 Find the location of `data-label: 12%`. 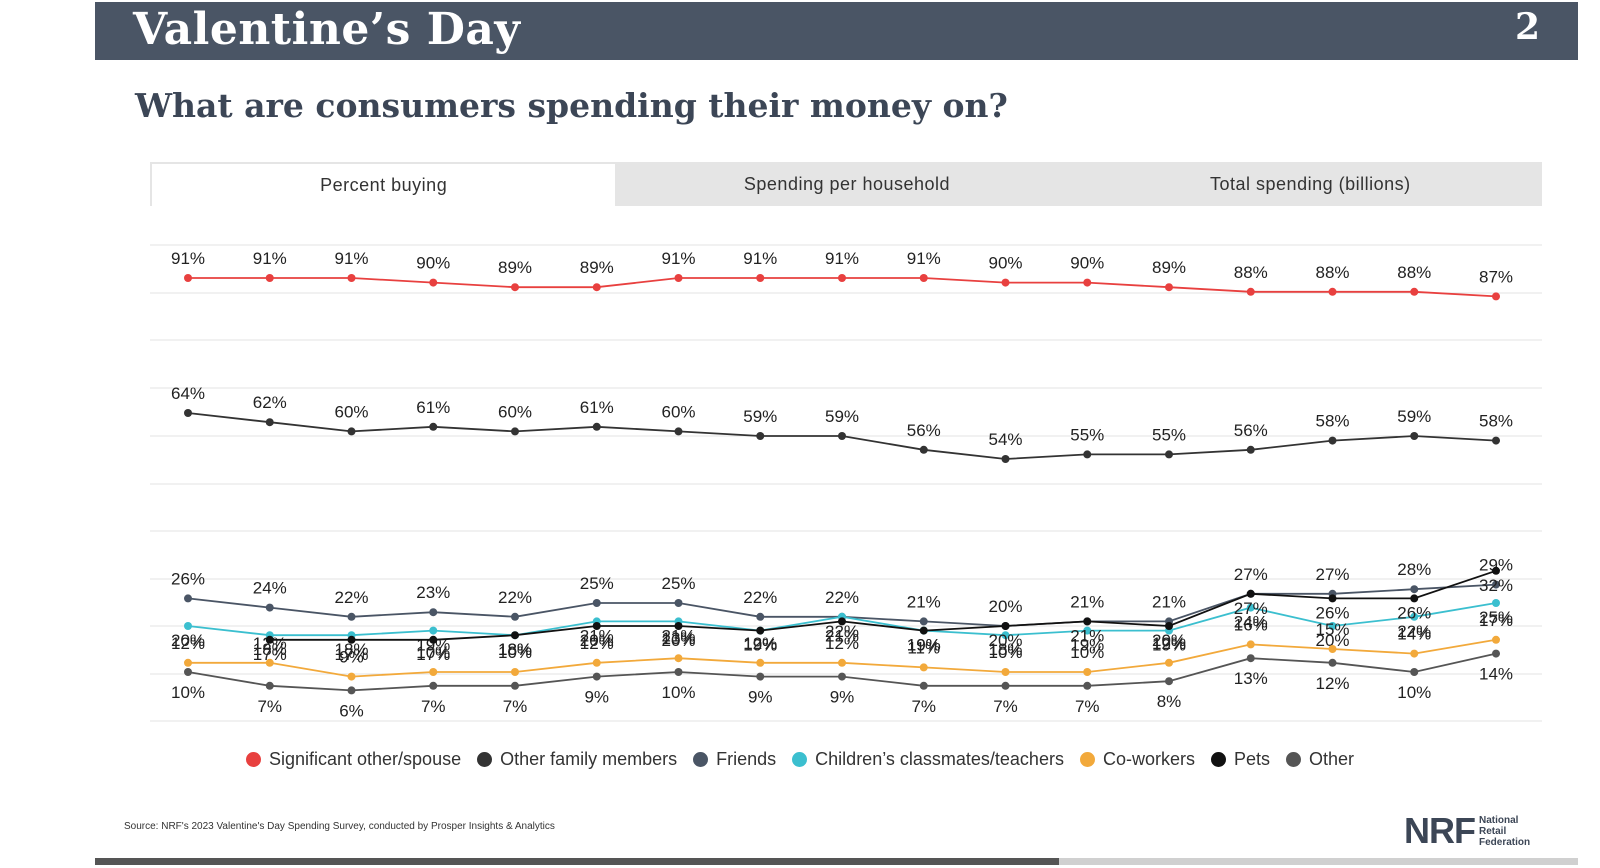

data-label: 12% is located at coordinates (597, 643).